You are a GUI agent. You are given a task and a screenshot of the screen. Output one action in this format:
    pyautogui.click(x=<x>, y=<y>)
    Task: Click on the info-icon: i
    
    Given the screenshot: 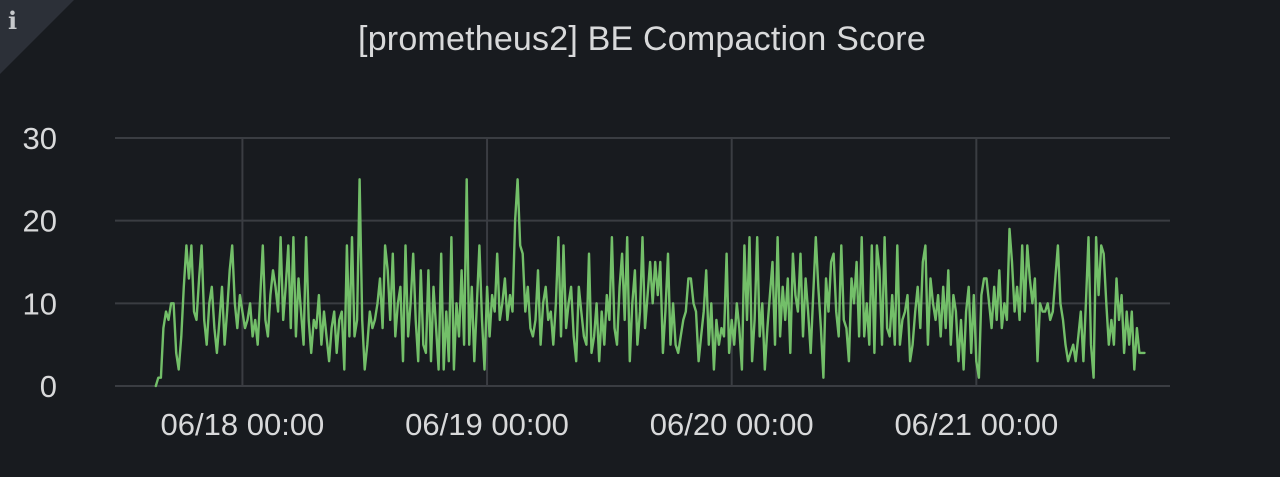 What is the action you would take?
    pyautogui.click(x=13, y=20)
    